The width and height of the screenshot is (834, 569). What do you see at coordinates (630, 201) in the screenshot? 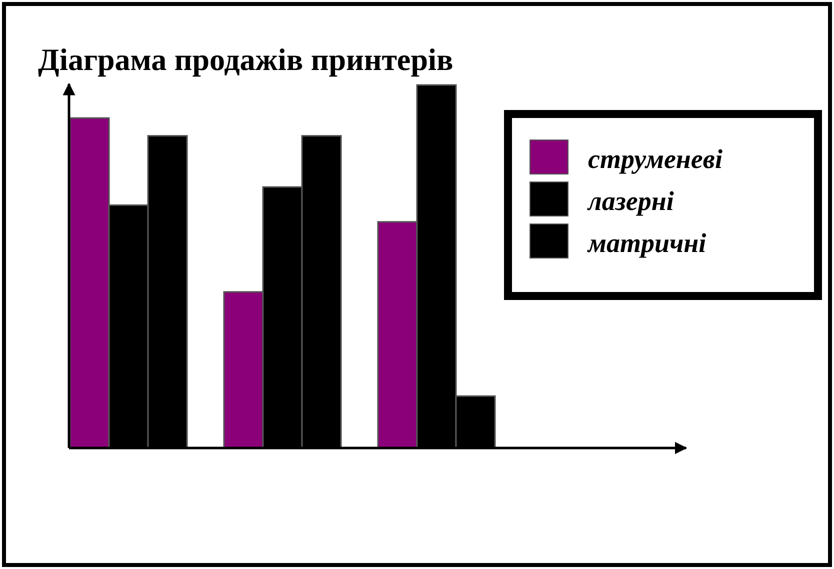
I see `legend-label: лазерні` at bounding box center [630, 201].